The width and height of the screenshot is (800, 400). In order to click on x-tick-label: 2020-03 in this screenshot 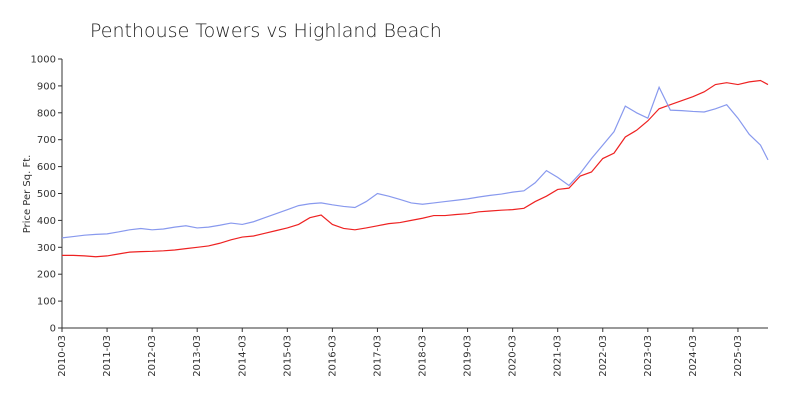, I will do `click(513, 356)`.